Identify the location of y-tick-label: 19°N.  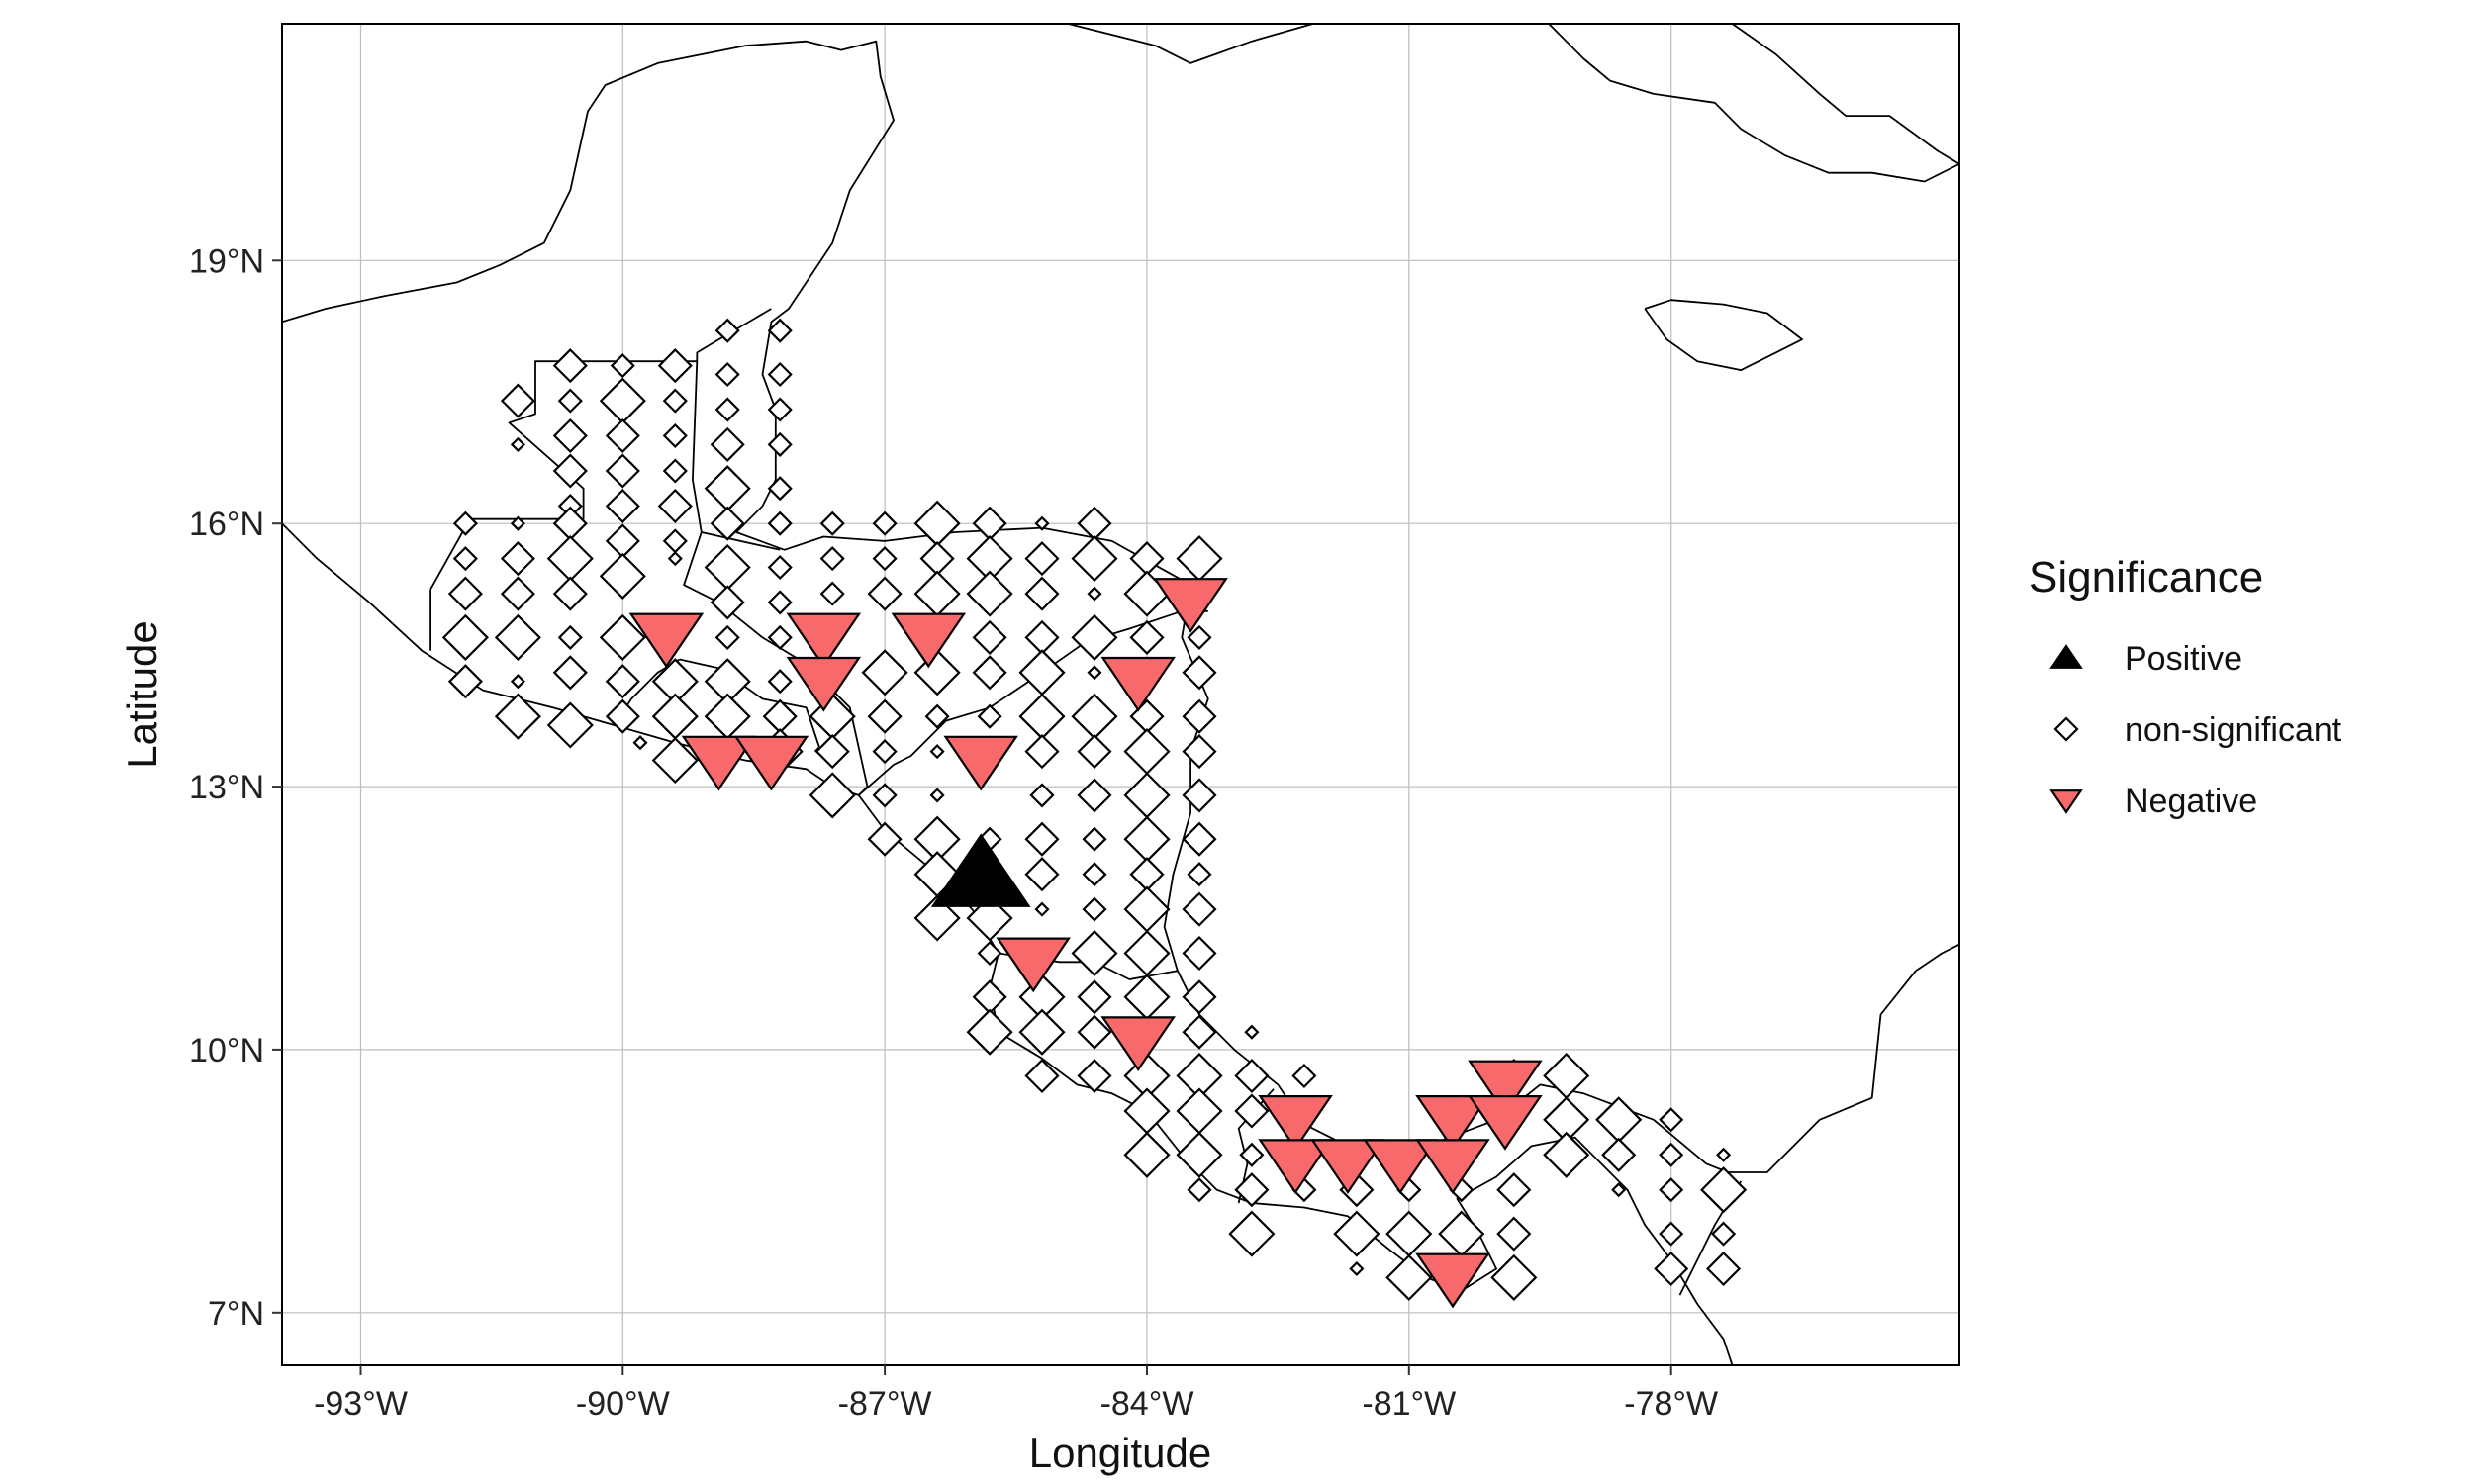
(227, 261).